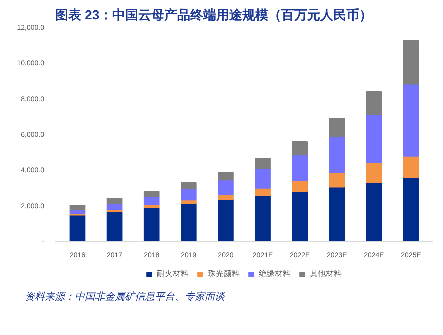  Describe the element at coordinates (326, 274) in the screenshot. I see `legend-label: 其他材料` at that location.